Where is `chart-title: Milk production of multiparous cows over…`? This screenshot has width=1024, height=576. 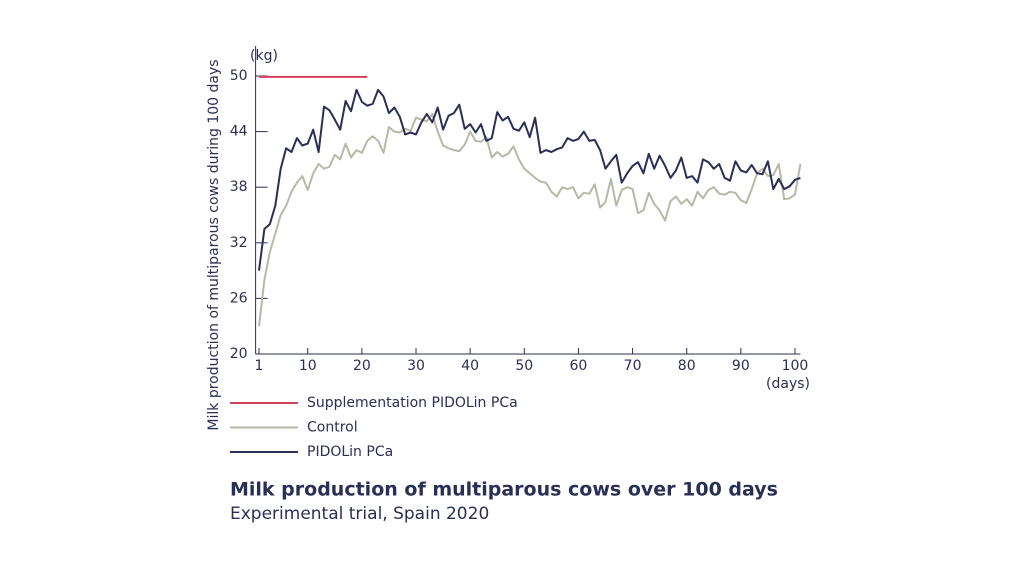 chart-title: Milk production of multiparous cows over… is located at coordinates (504, 490).